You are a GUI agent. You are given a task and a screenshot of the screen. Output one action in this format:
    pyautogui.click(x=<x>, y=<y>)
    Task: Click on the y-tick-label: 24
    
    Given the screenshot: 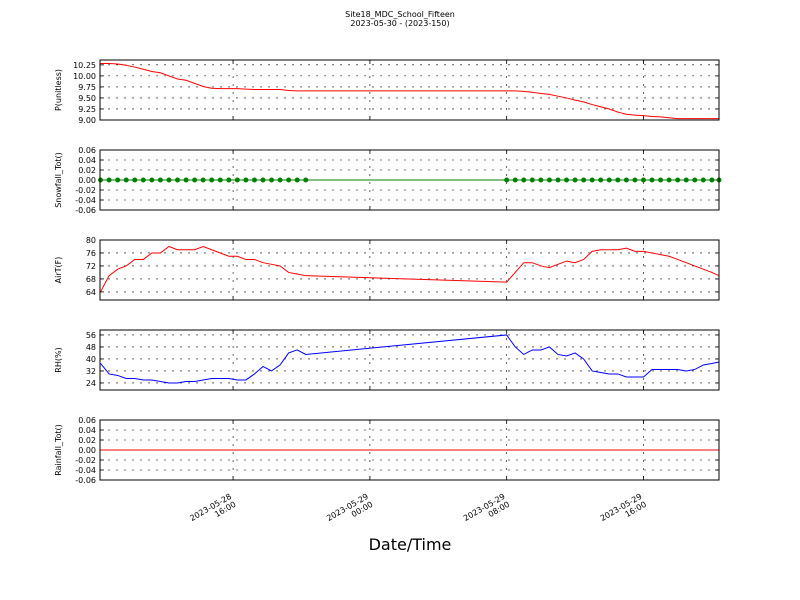 What is the action you would take?
    pyautogui.click(x=91, y=383)
    